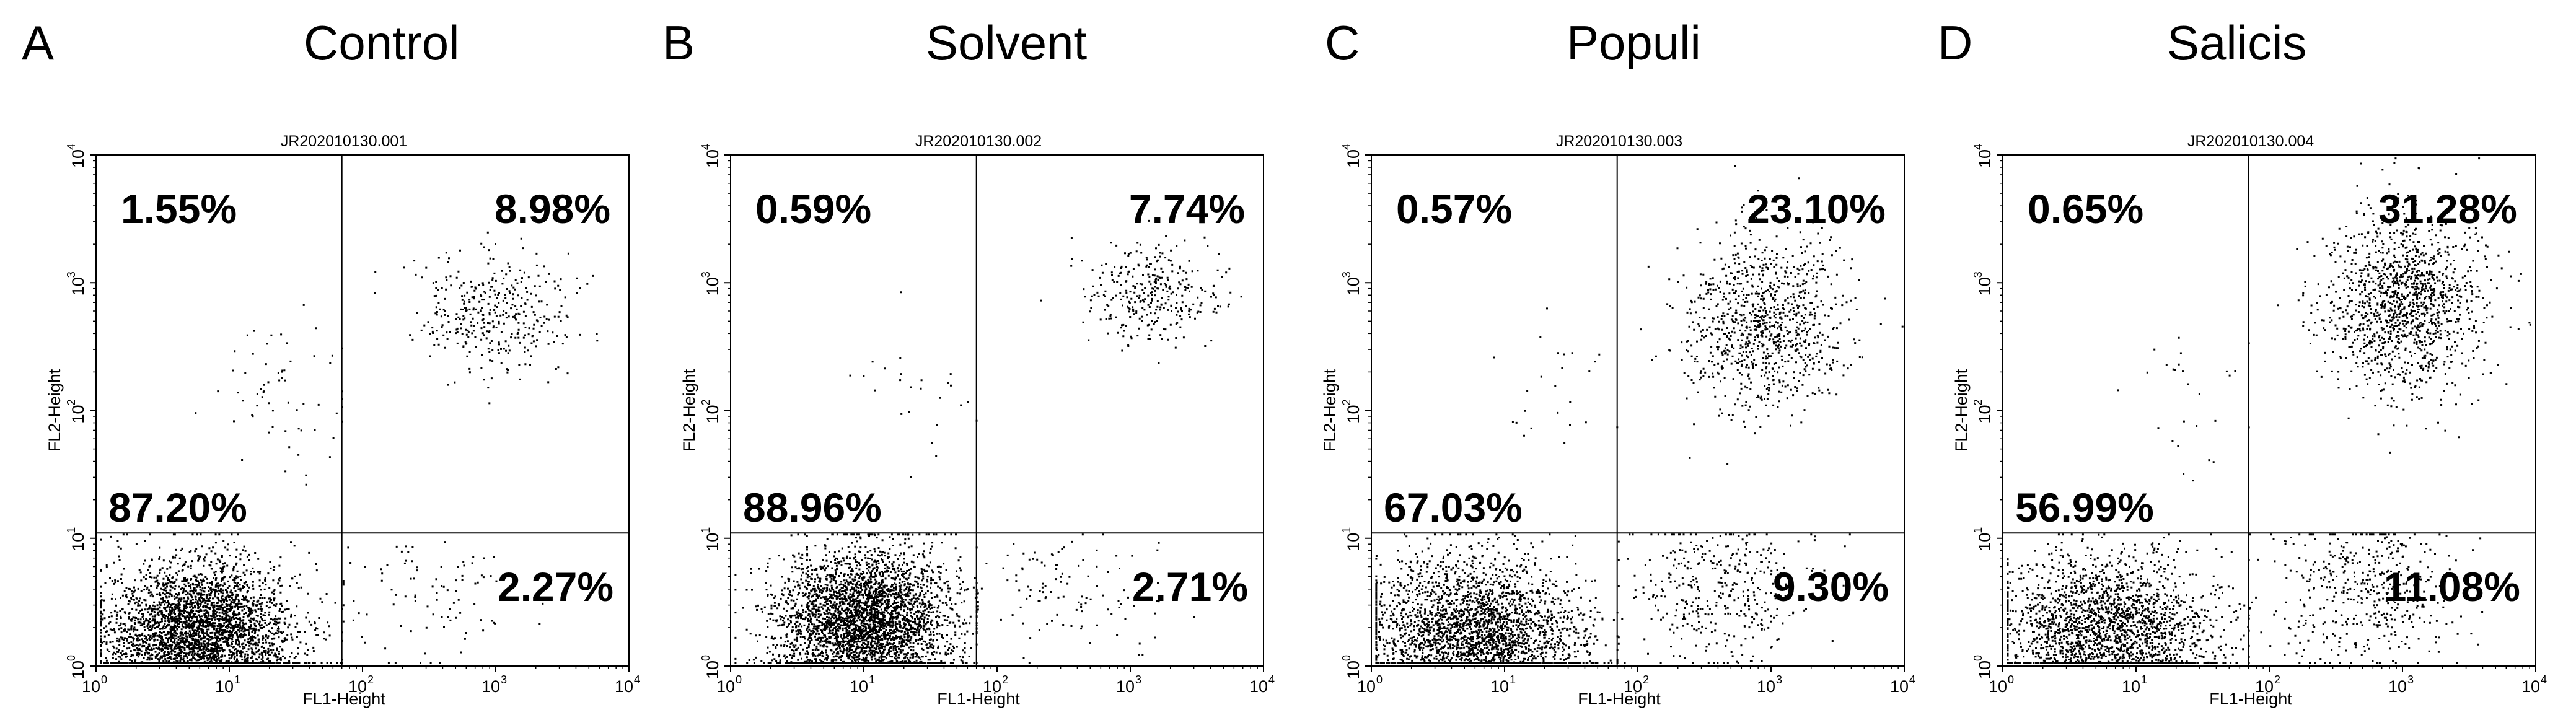 The height and width of the screenshot is (728, 2576). I want to click on quadrant-percent-upper-right: 7.74%, so click(1187, 209).